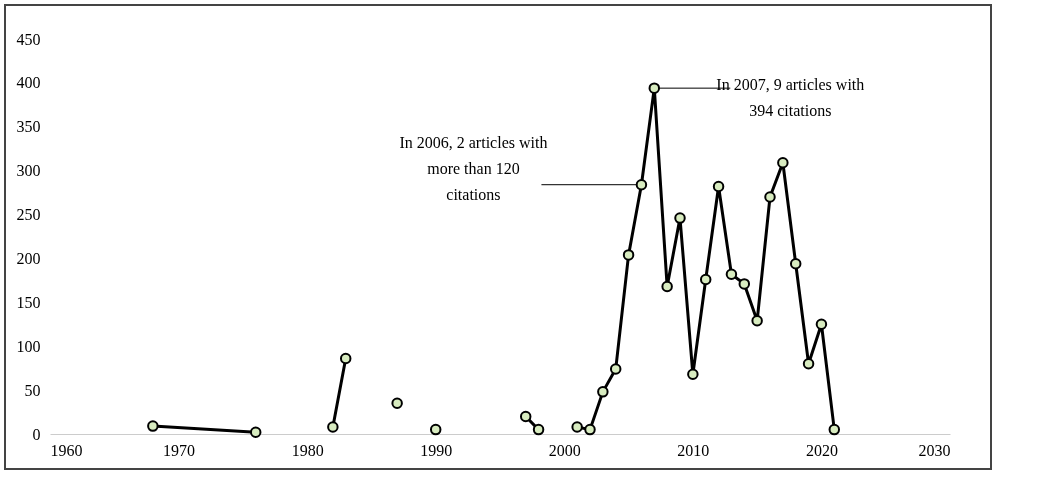 The width and height of the screenshot is (1040, 500). Describe the element at coordinates (436, 450) in the screenshot. I see `x-tick-label: 1990` at that location.